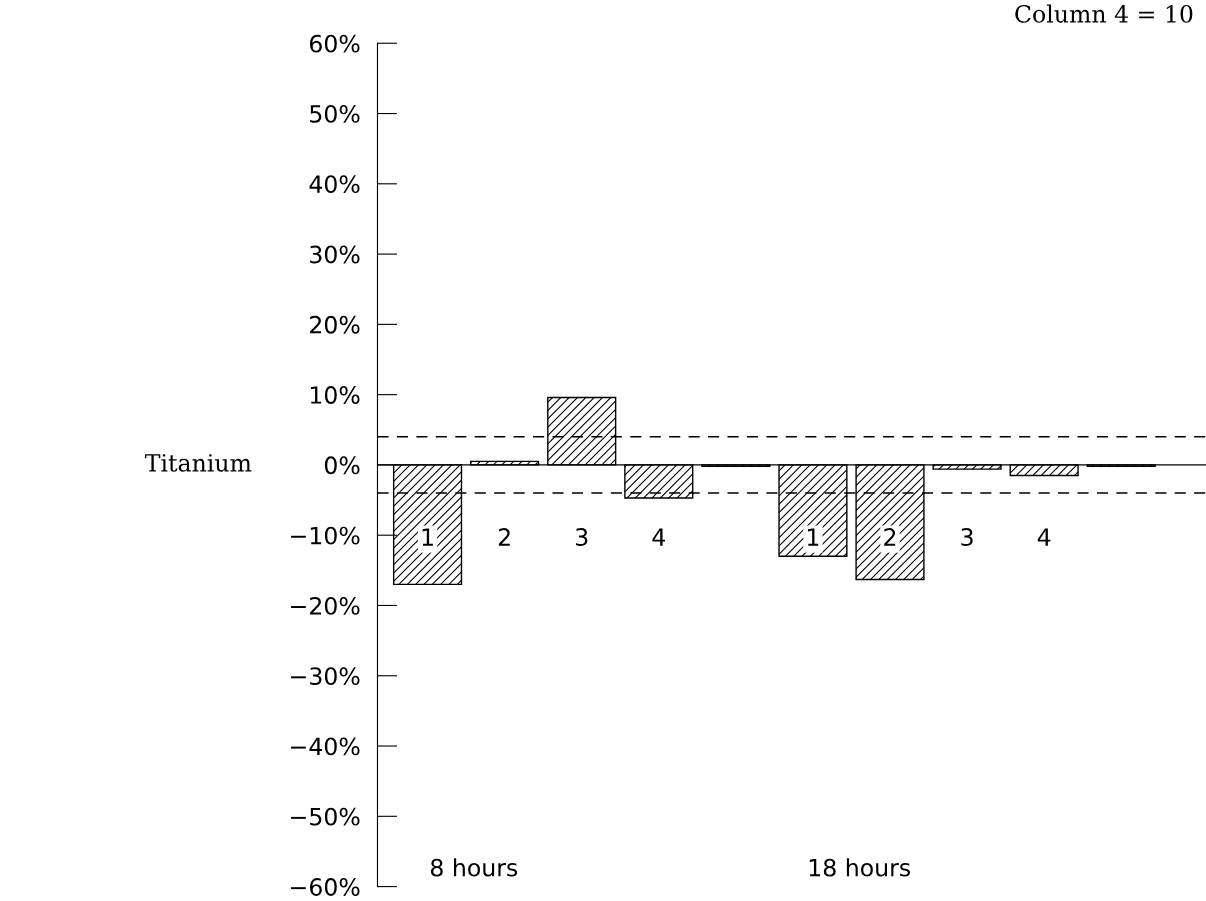 Image resolution: width=1206 pixels, height=901 pixels. What do you see at coordinates (325, 605) in the screenshot?
I see `y-tick-label: −20%` at bounding box center [325, 605].